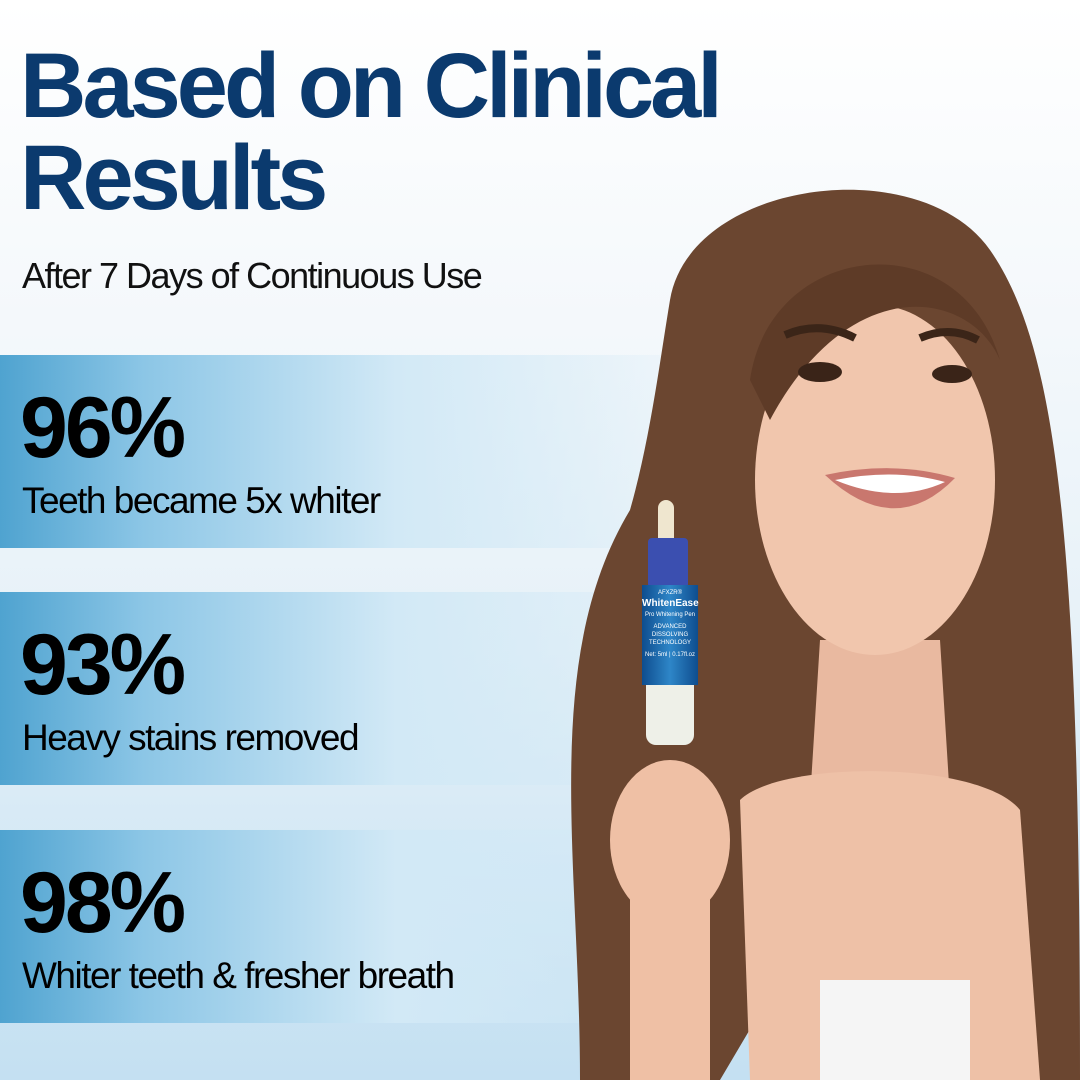 This screenshot has height=1080, width=1080. I want to click on pen-net: Net: 5ml | 0.17fl.oz, so click(670, 655).